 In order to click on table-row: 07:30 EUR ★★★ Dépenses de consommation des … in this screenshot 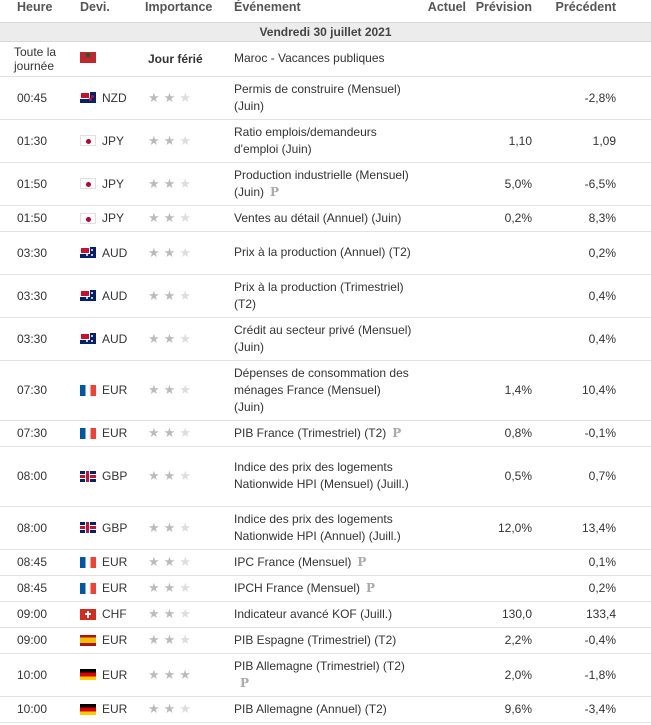, I will do `click(325, 390)`.